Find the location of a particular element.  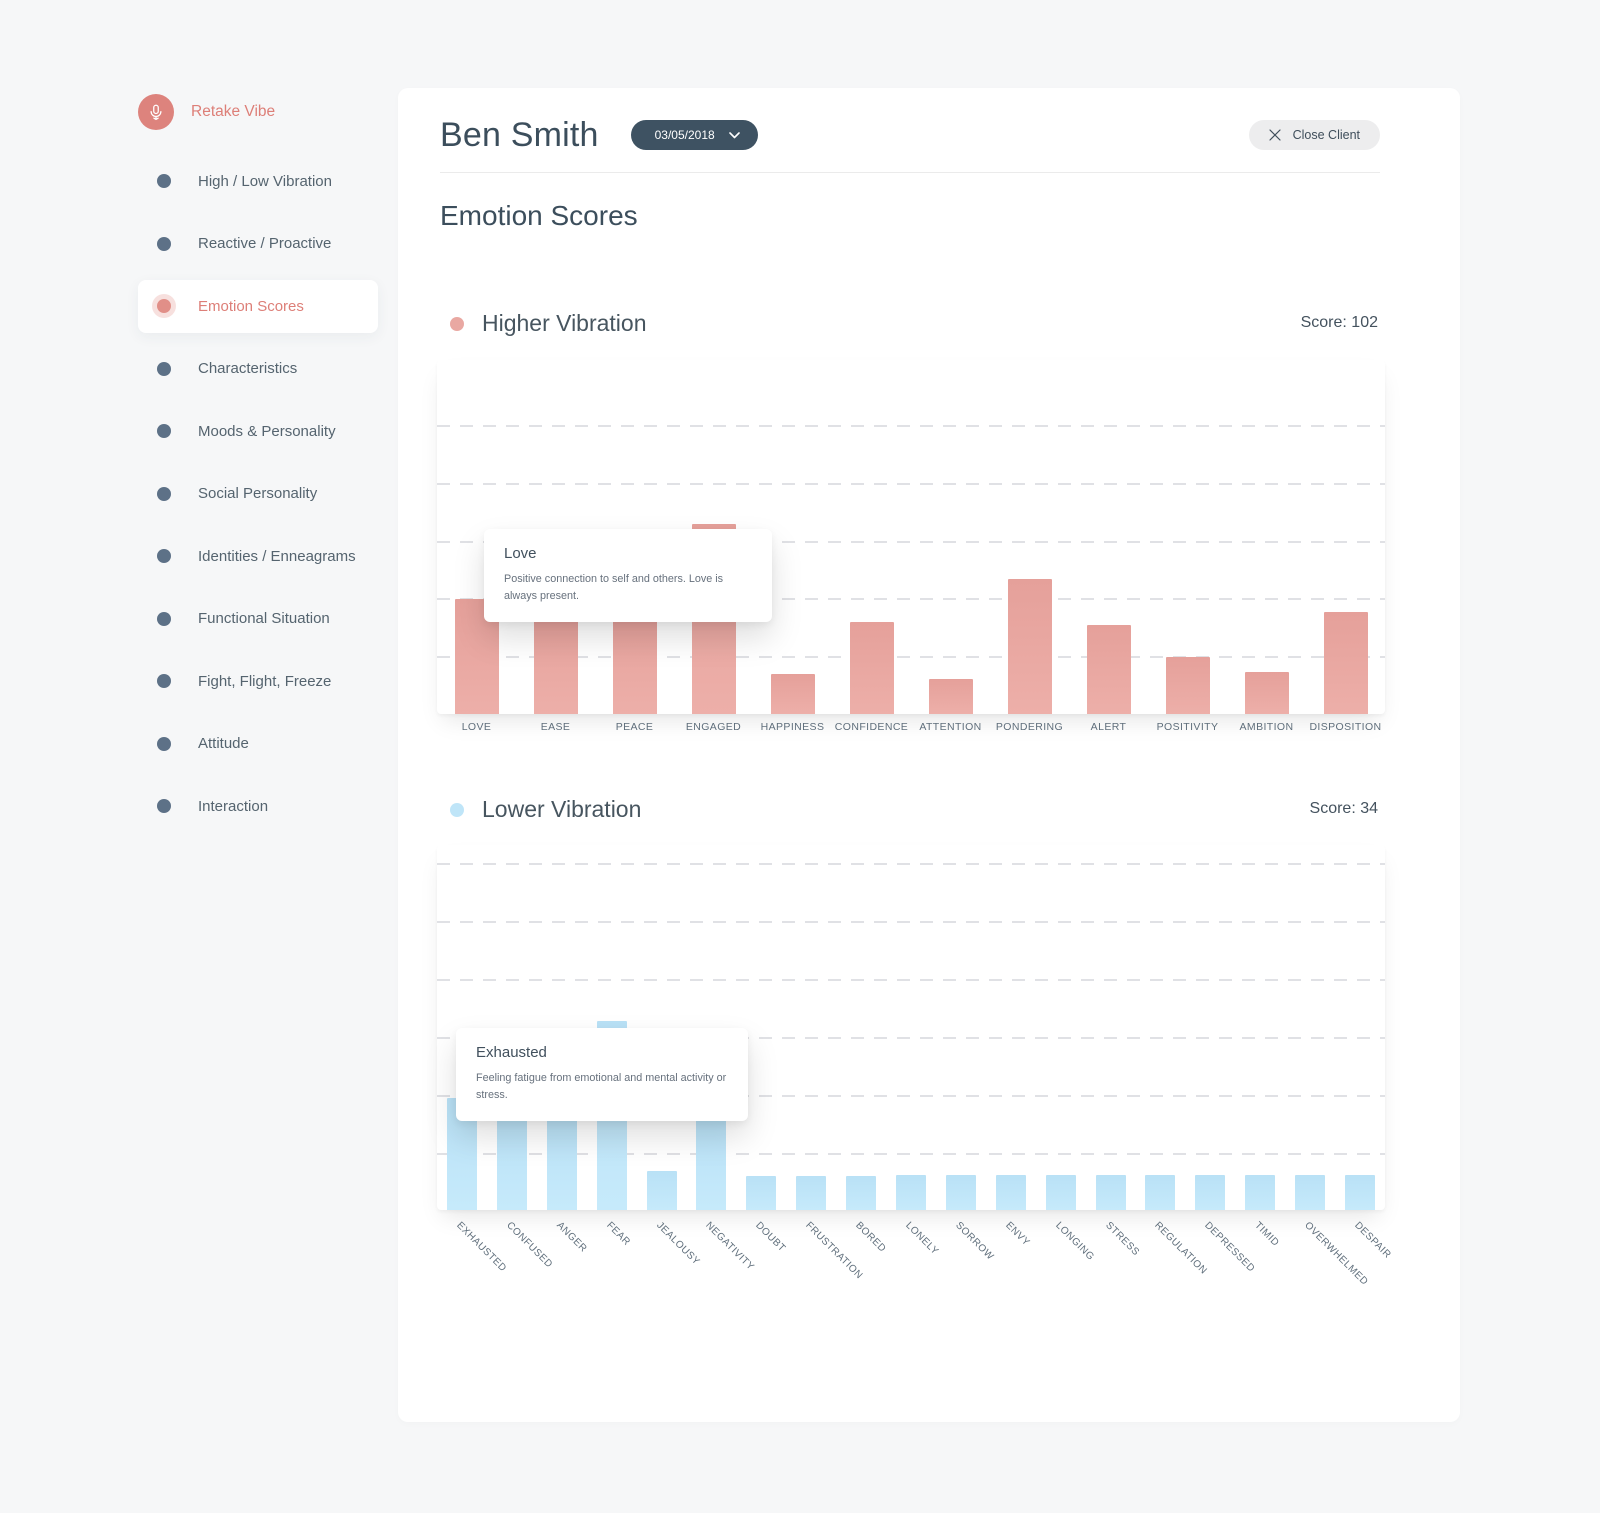

sidebar-item-identities-enneagrams: Identities / Enneagrams is located at coordinates (258, 556).